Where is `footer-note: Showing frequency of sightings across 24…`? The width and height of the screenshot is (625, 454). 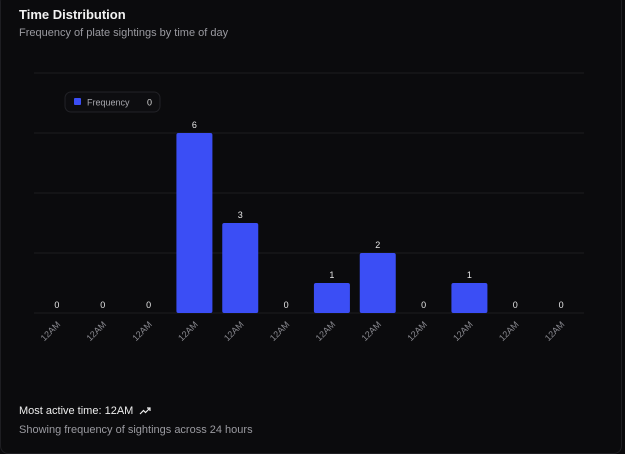 footer-note: Showing frequency of sightings across 24… is located at coordinates (136, 430).